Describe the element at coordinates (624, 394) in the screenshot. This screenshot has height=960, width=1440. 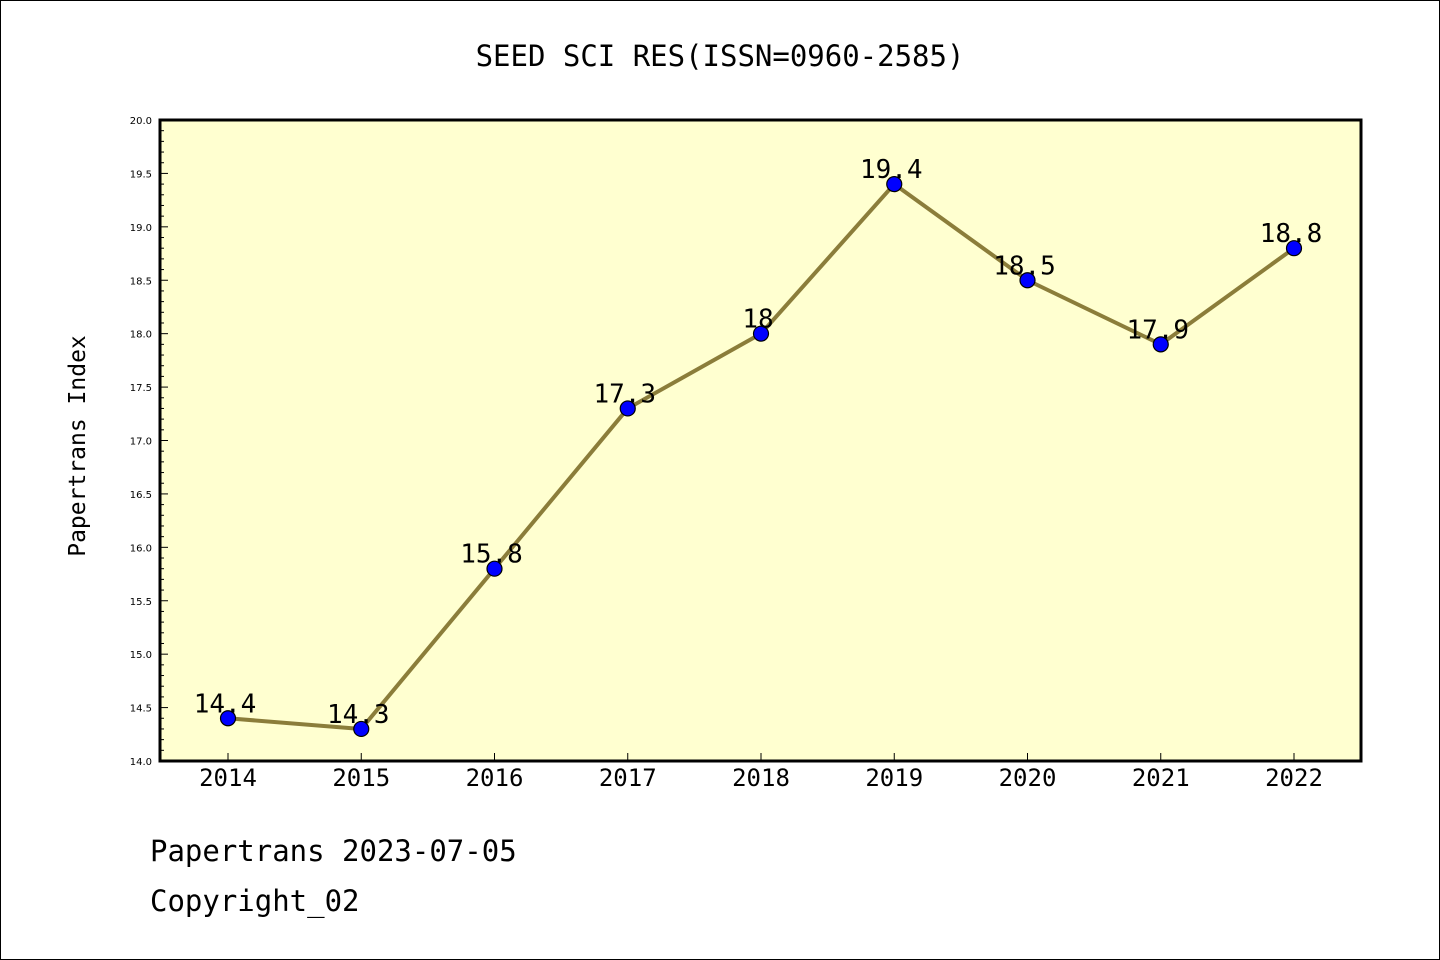
I see `data-label: 17.3` at that location.